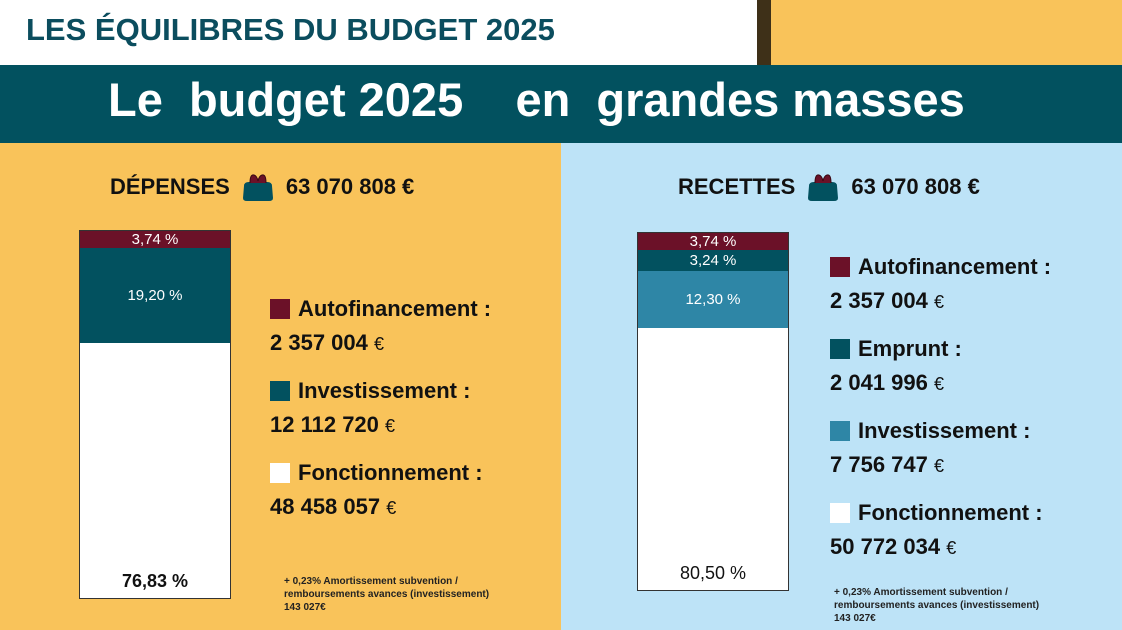 The height and width of the screenshot is (630, 1122). I want to click on bar-segment-investissement: 12,30 %, so click(713, 299).